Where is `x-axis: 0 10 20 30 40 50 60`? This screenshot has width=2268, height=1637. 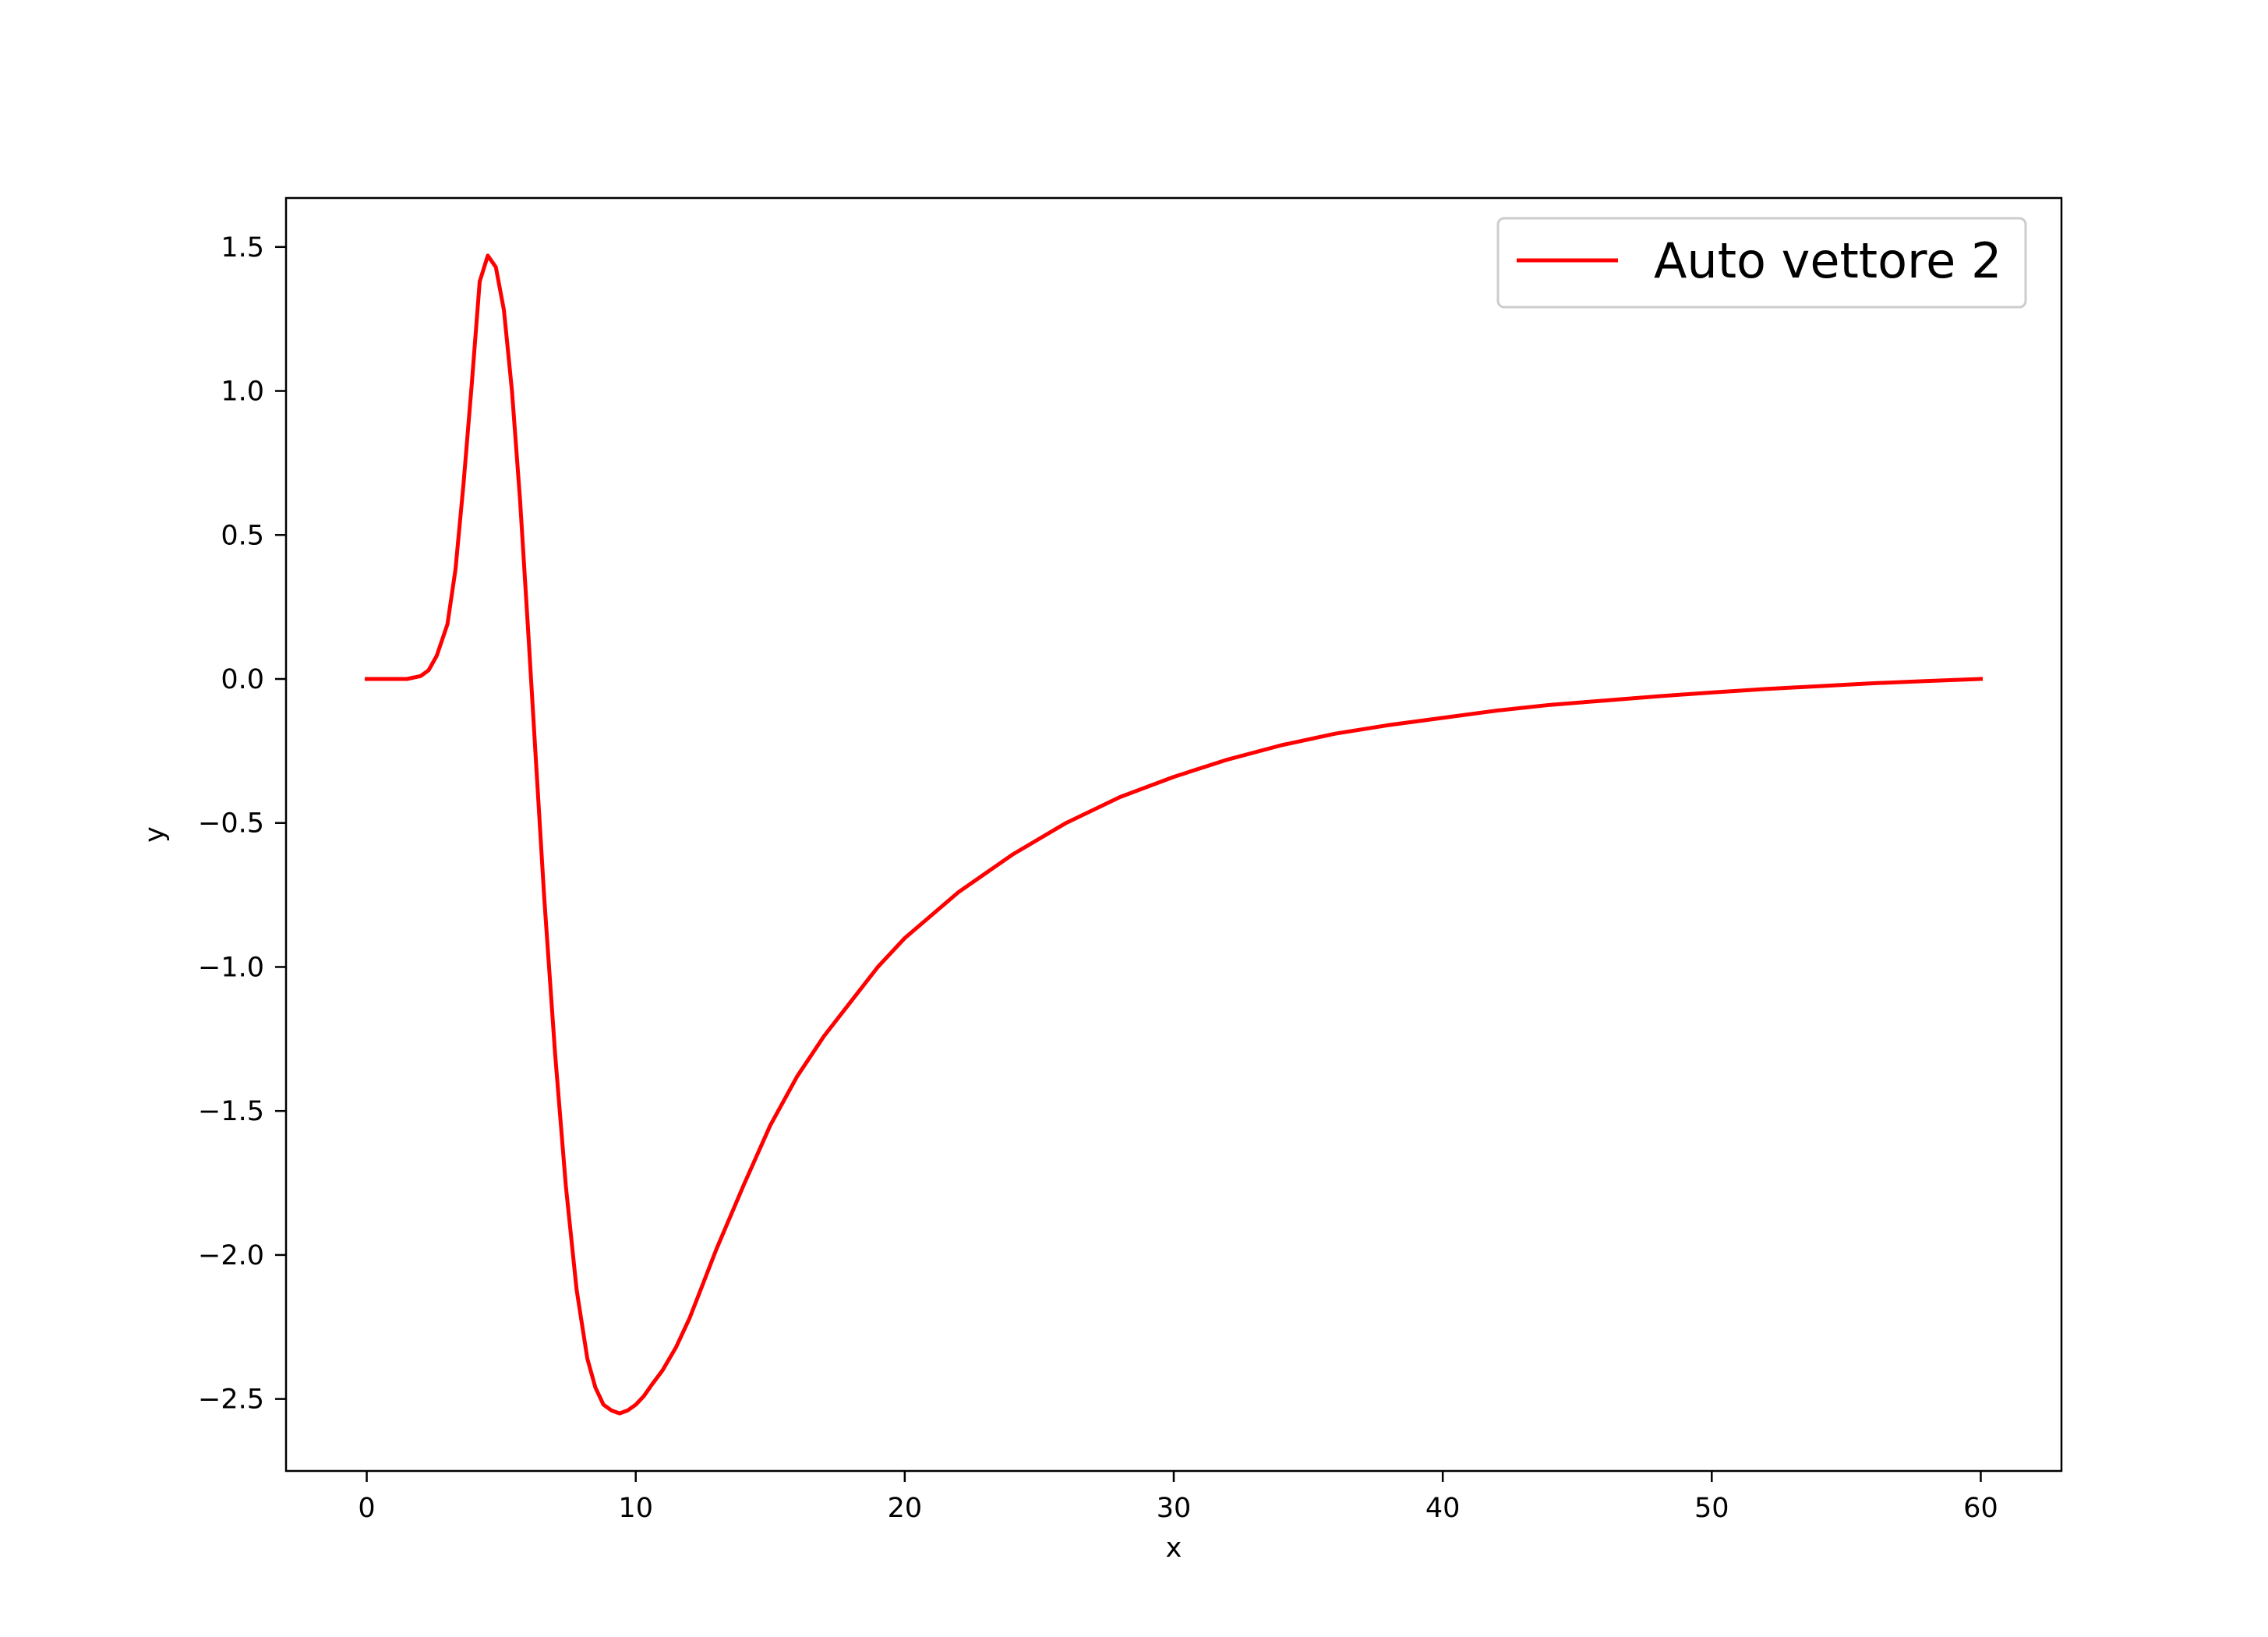
x-axis: 0 10 20 30 40 50 60 is located at coordinates (1178, 1497).